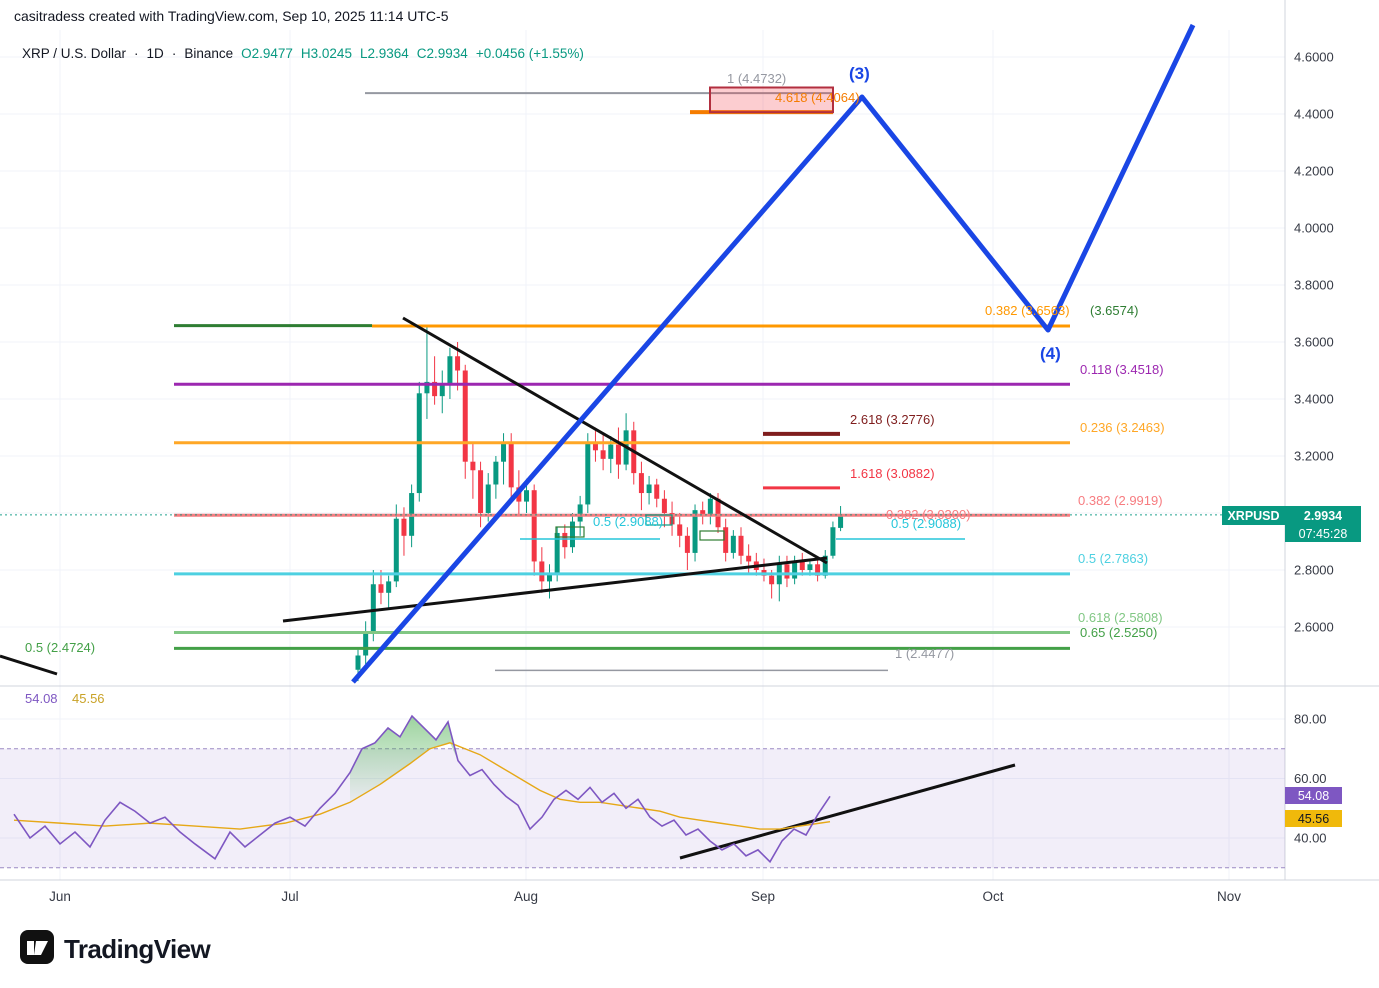 The image size is (1379, 988). Describe the element at coordinates (404, 759) in the screenshot. I see `rsi-divergence-fill` at that location.